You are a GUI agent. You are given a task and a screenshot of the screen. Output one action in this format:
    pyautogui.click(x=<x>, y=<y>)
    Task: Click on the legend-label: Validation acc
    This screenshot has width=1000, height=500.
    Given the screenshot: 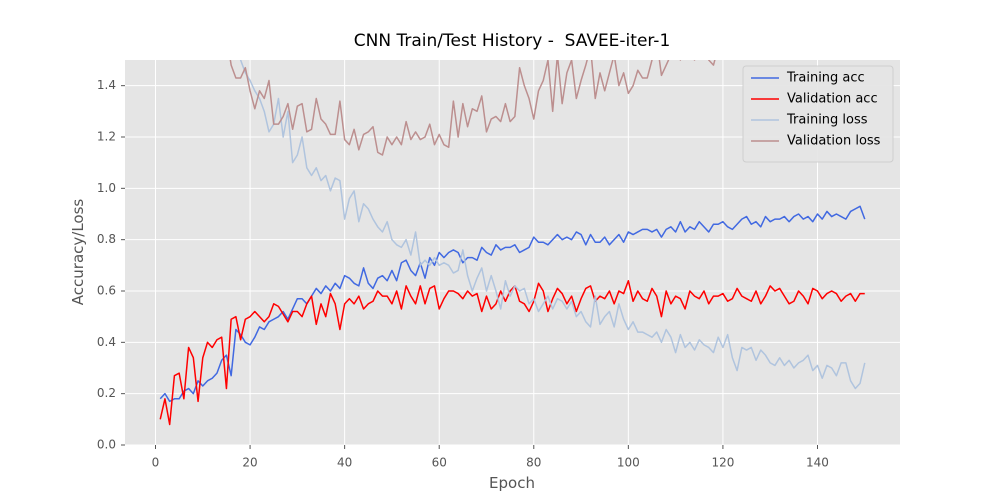 What is the action you would take?
    pyautogui.click(x=832, y=99)
    